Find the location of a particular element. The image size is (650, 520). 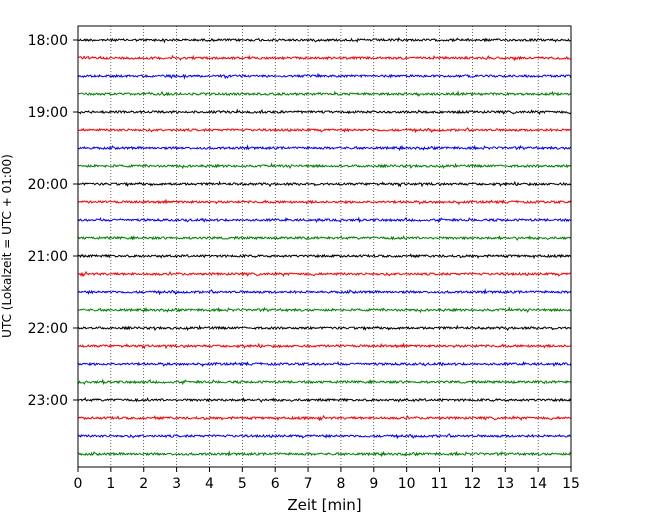

x-tick-label: 0 is located at coordinates (78, 484).